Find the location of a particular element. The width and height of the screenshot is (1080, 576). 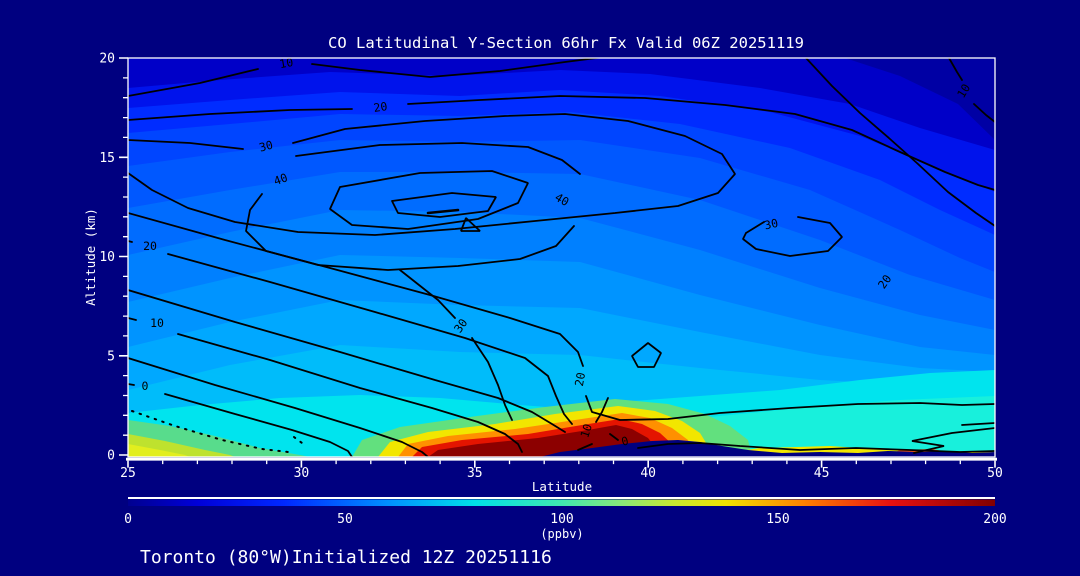

x-minor-ticks is located at coordinates (561, 462).